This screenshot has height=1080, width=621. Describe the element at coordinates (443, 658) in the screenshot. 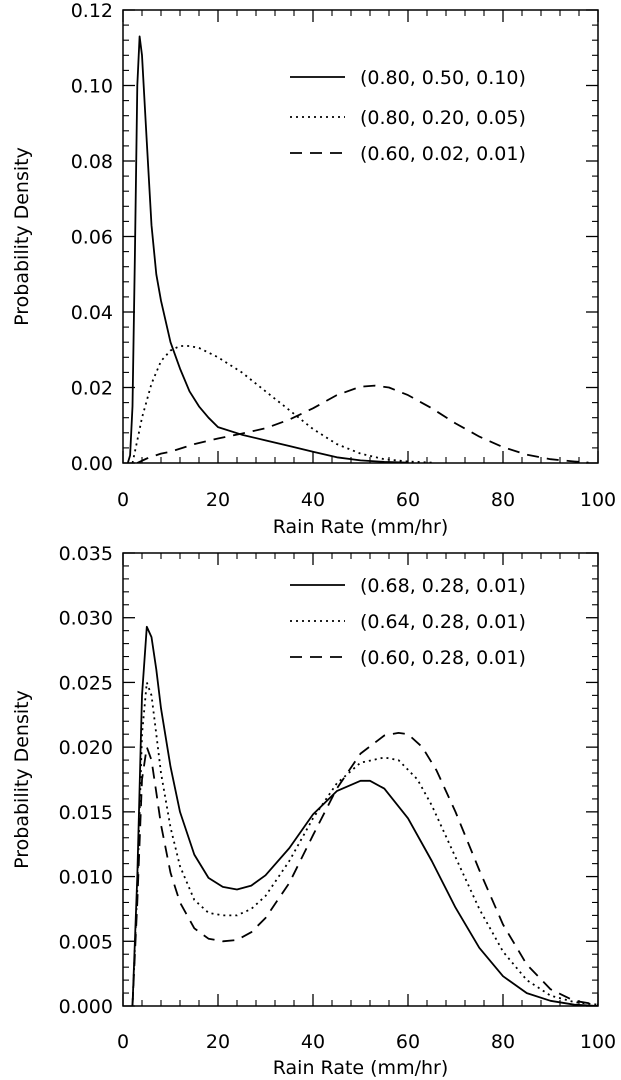

I see `legend-label: (0.60, 0.28, 0.01)` at that location.